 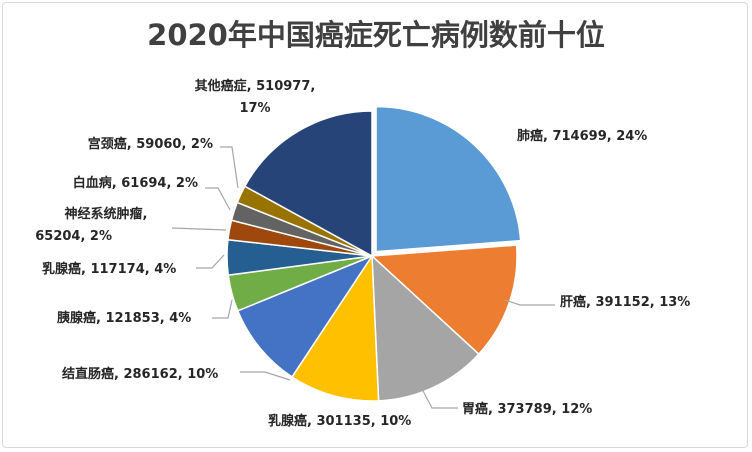 What do you see at coordinates (135, 183) in the screenshot?
I see `data-label-8: 白血病, 61694, 2%` at bounding box center [135, 183].